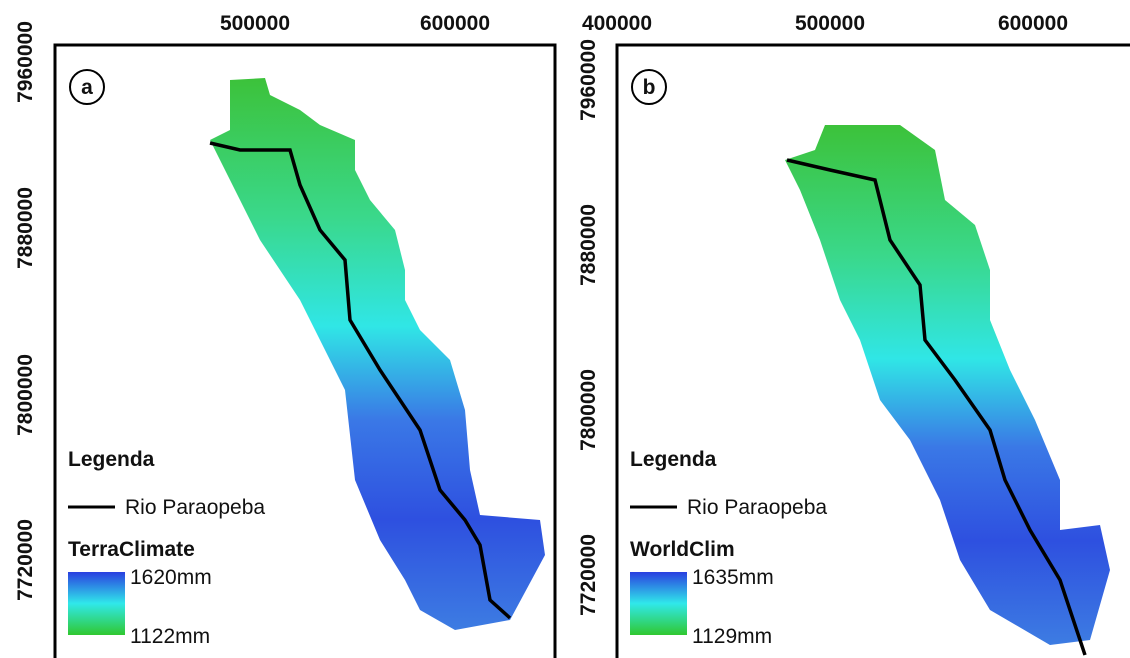  I want to click on x-tick-label: 400000, so click(617, 23).